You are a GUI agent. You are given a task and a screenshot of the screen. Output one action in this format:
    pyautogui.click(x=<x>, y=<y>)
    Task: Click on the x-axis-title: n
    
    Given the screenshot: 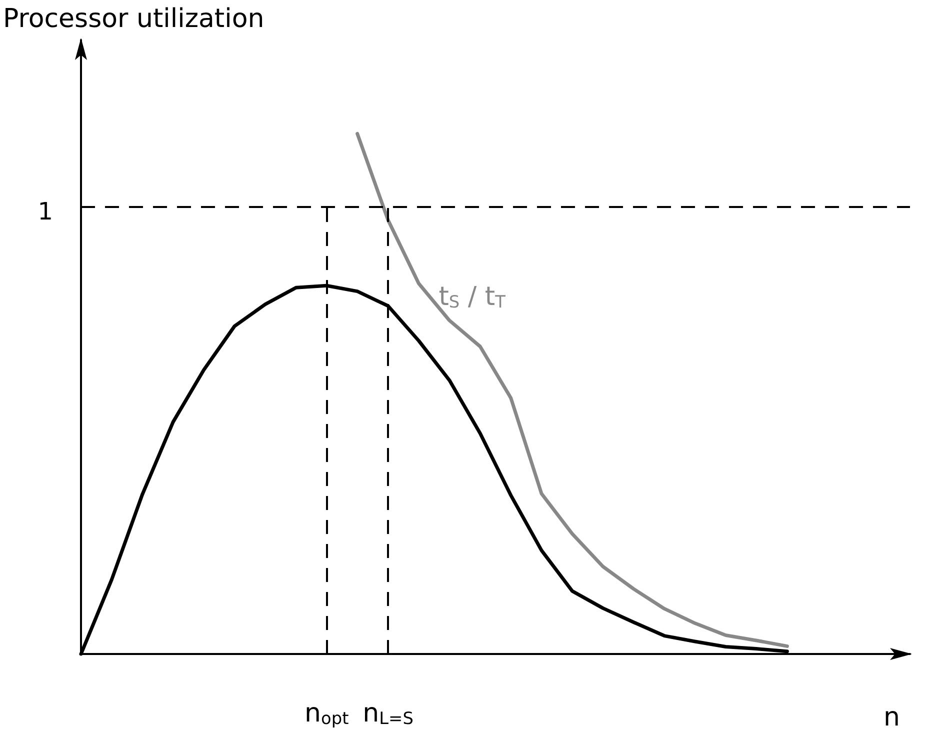 What is the action you would take?
    pyautogui.click(x=892, y=717)
    